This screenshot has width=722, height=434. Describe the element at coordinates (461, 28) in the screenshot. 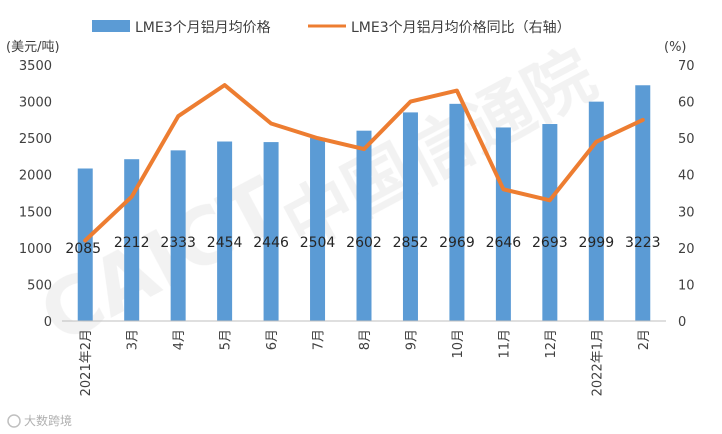

I see `legend-line-label: LME3个月铝月均价格同比（右轴）` at that location.